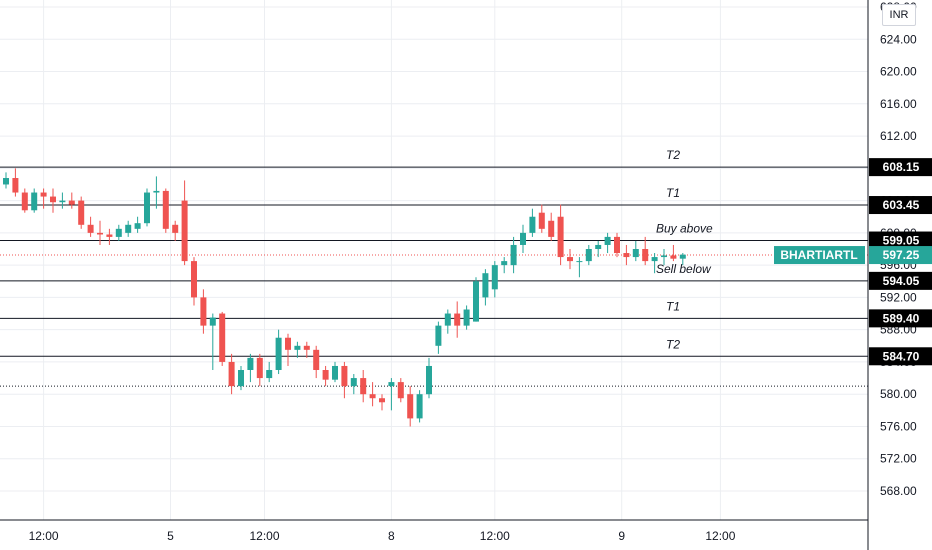 The height and width of the screenshot is (550, 932). Describe the element at coordinates (170, 536) in the screenshot. I see `x-tick-label: 5` at that location.